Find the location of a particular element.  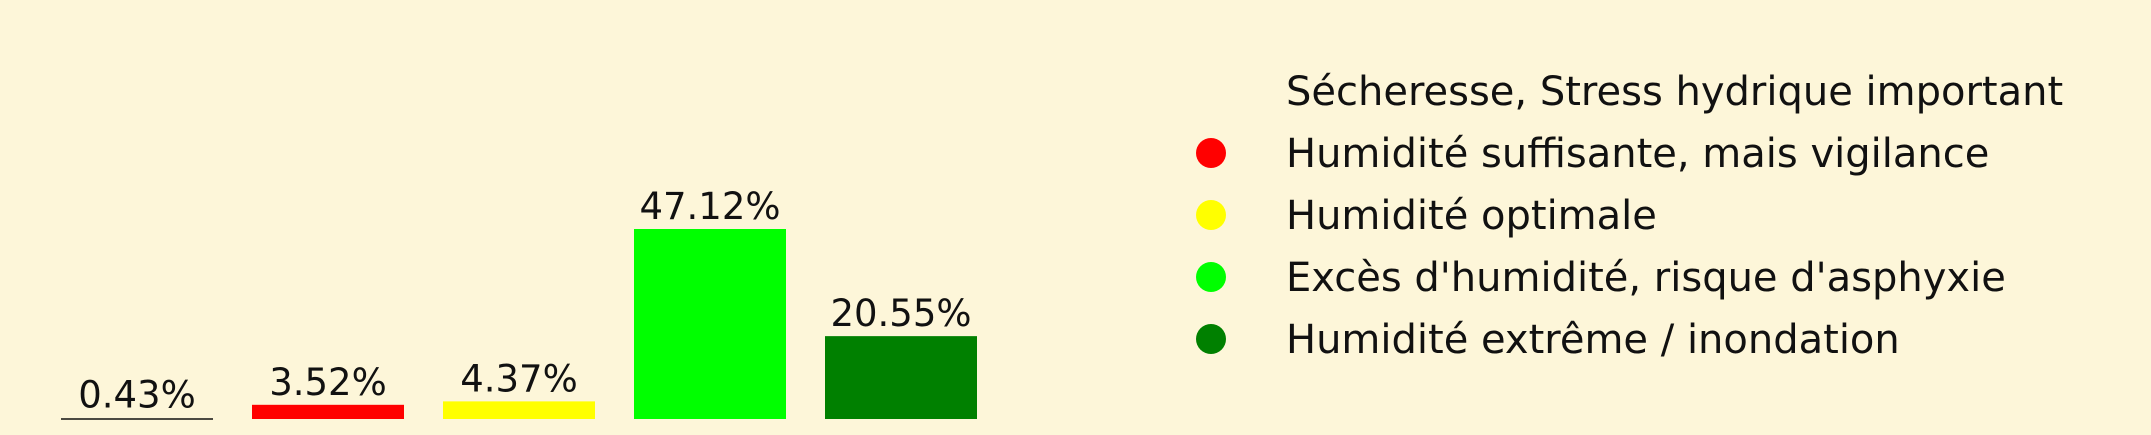

bar-value-label-2: 3.52% is located at coordinates (328, 382).